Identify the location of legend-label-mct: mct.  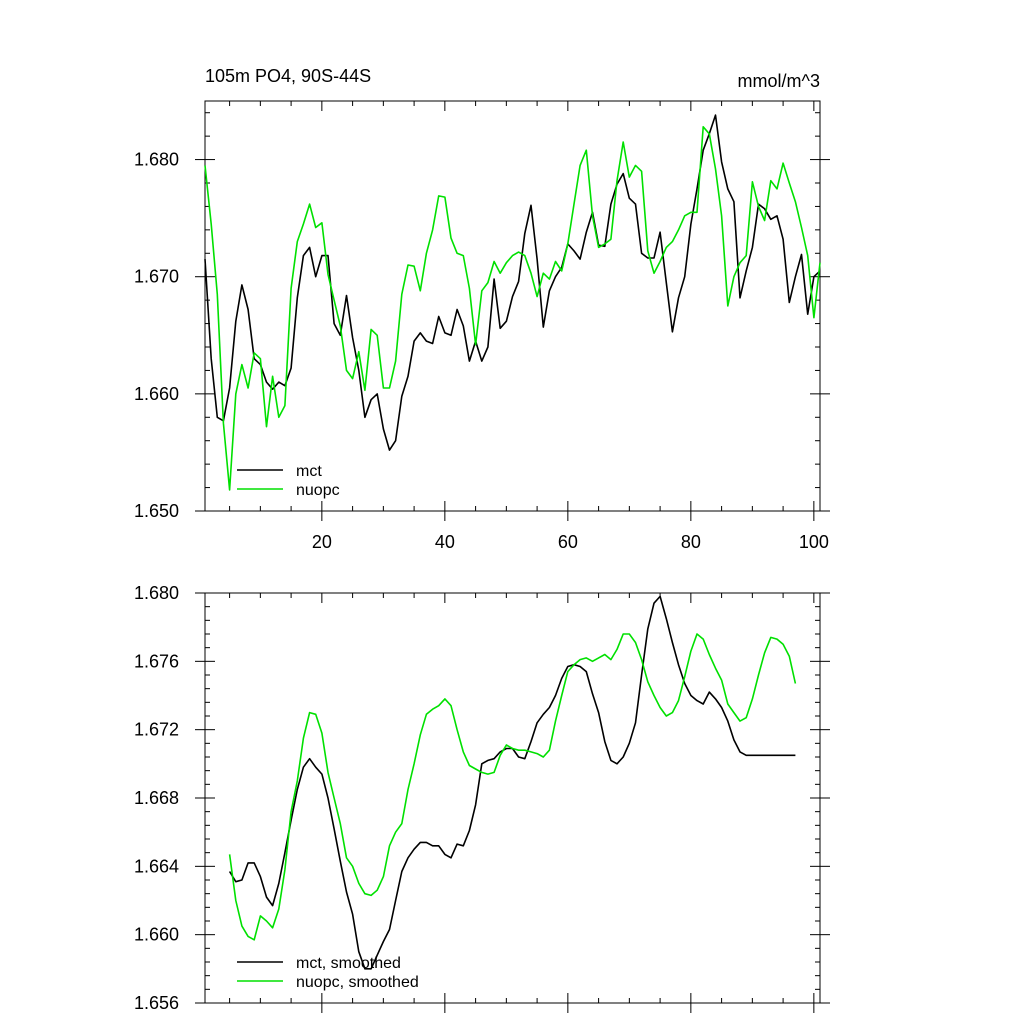
(309, 471).